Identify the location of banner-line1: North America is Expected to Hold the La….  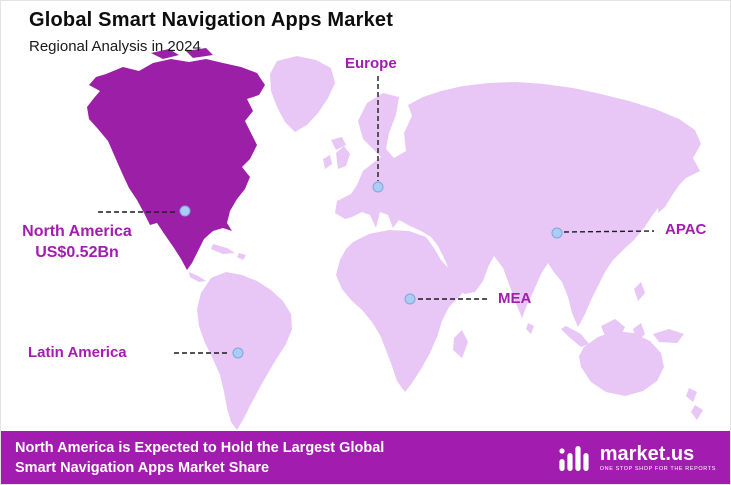
(200, 447).